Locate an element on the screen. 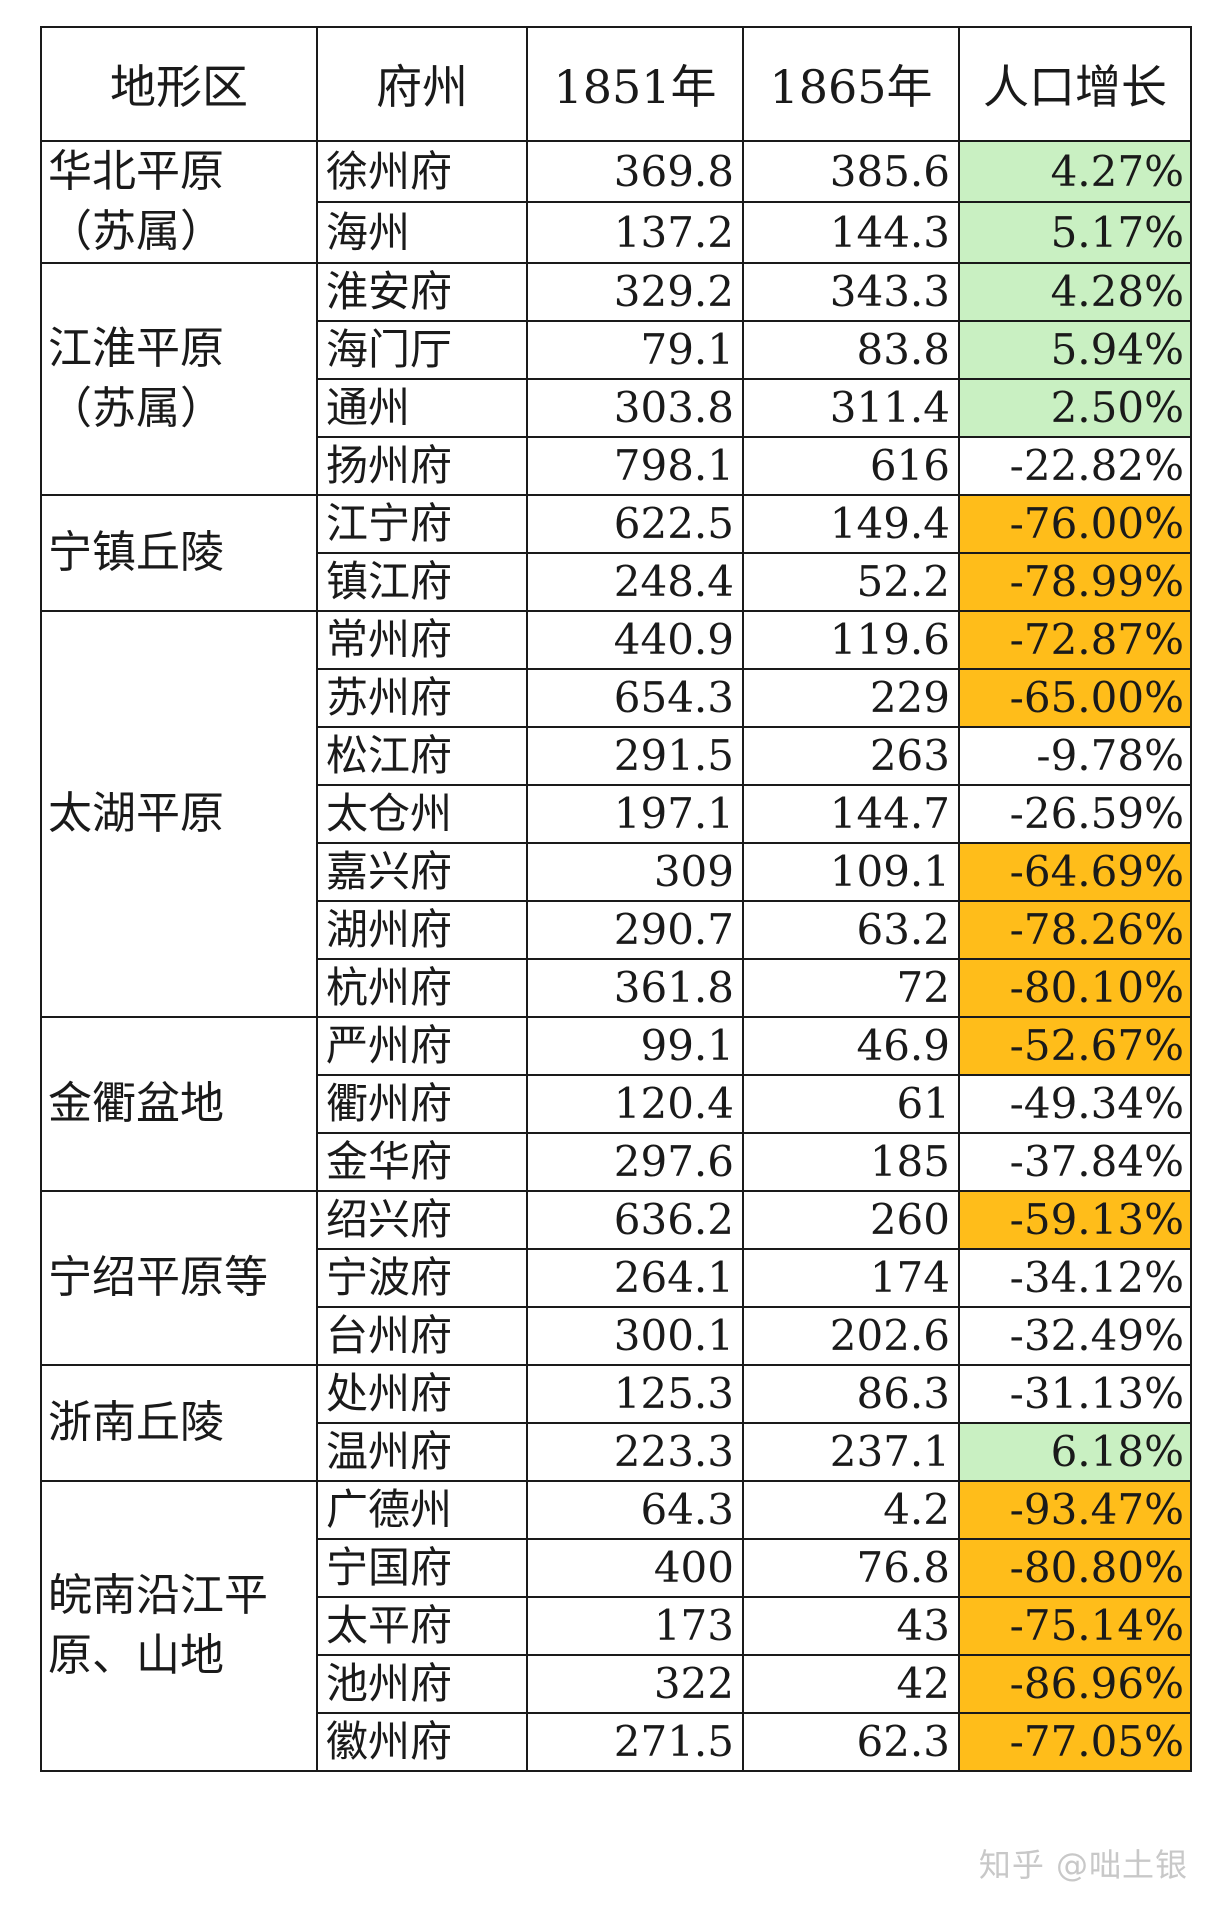 This screenshot has width=1228, height=1920. growth-cell: -65.00% is located at coordinates (1075, 698).